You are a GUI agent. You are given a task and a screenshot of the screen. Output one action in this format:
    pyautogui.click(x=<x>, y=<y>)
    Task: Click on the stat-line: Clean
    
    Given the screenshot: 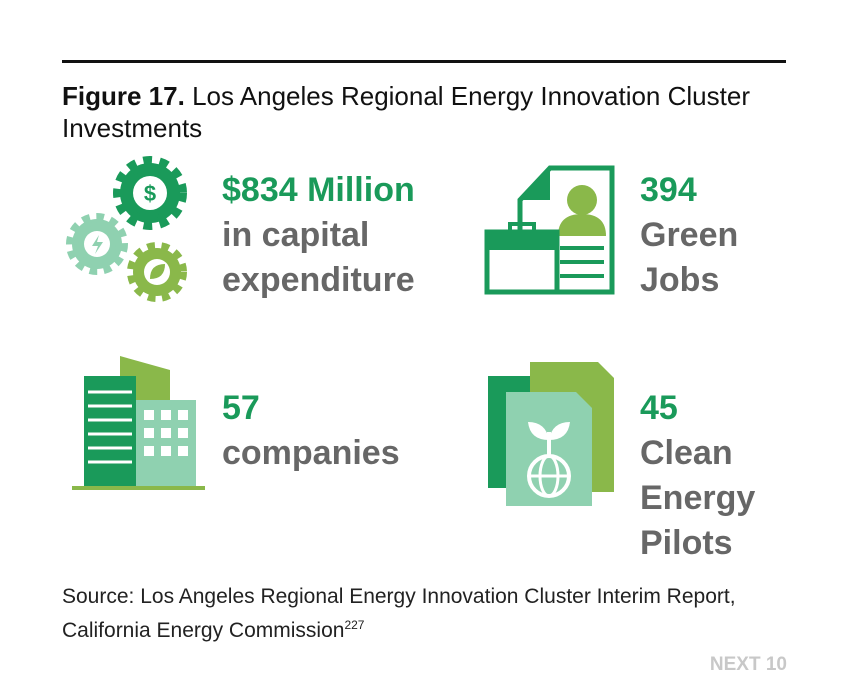 What is the action you would take?
    pyautogui.click(x=686, y=453)
    